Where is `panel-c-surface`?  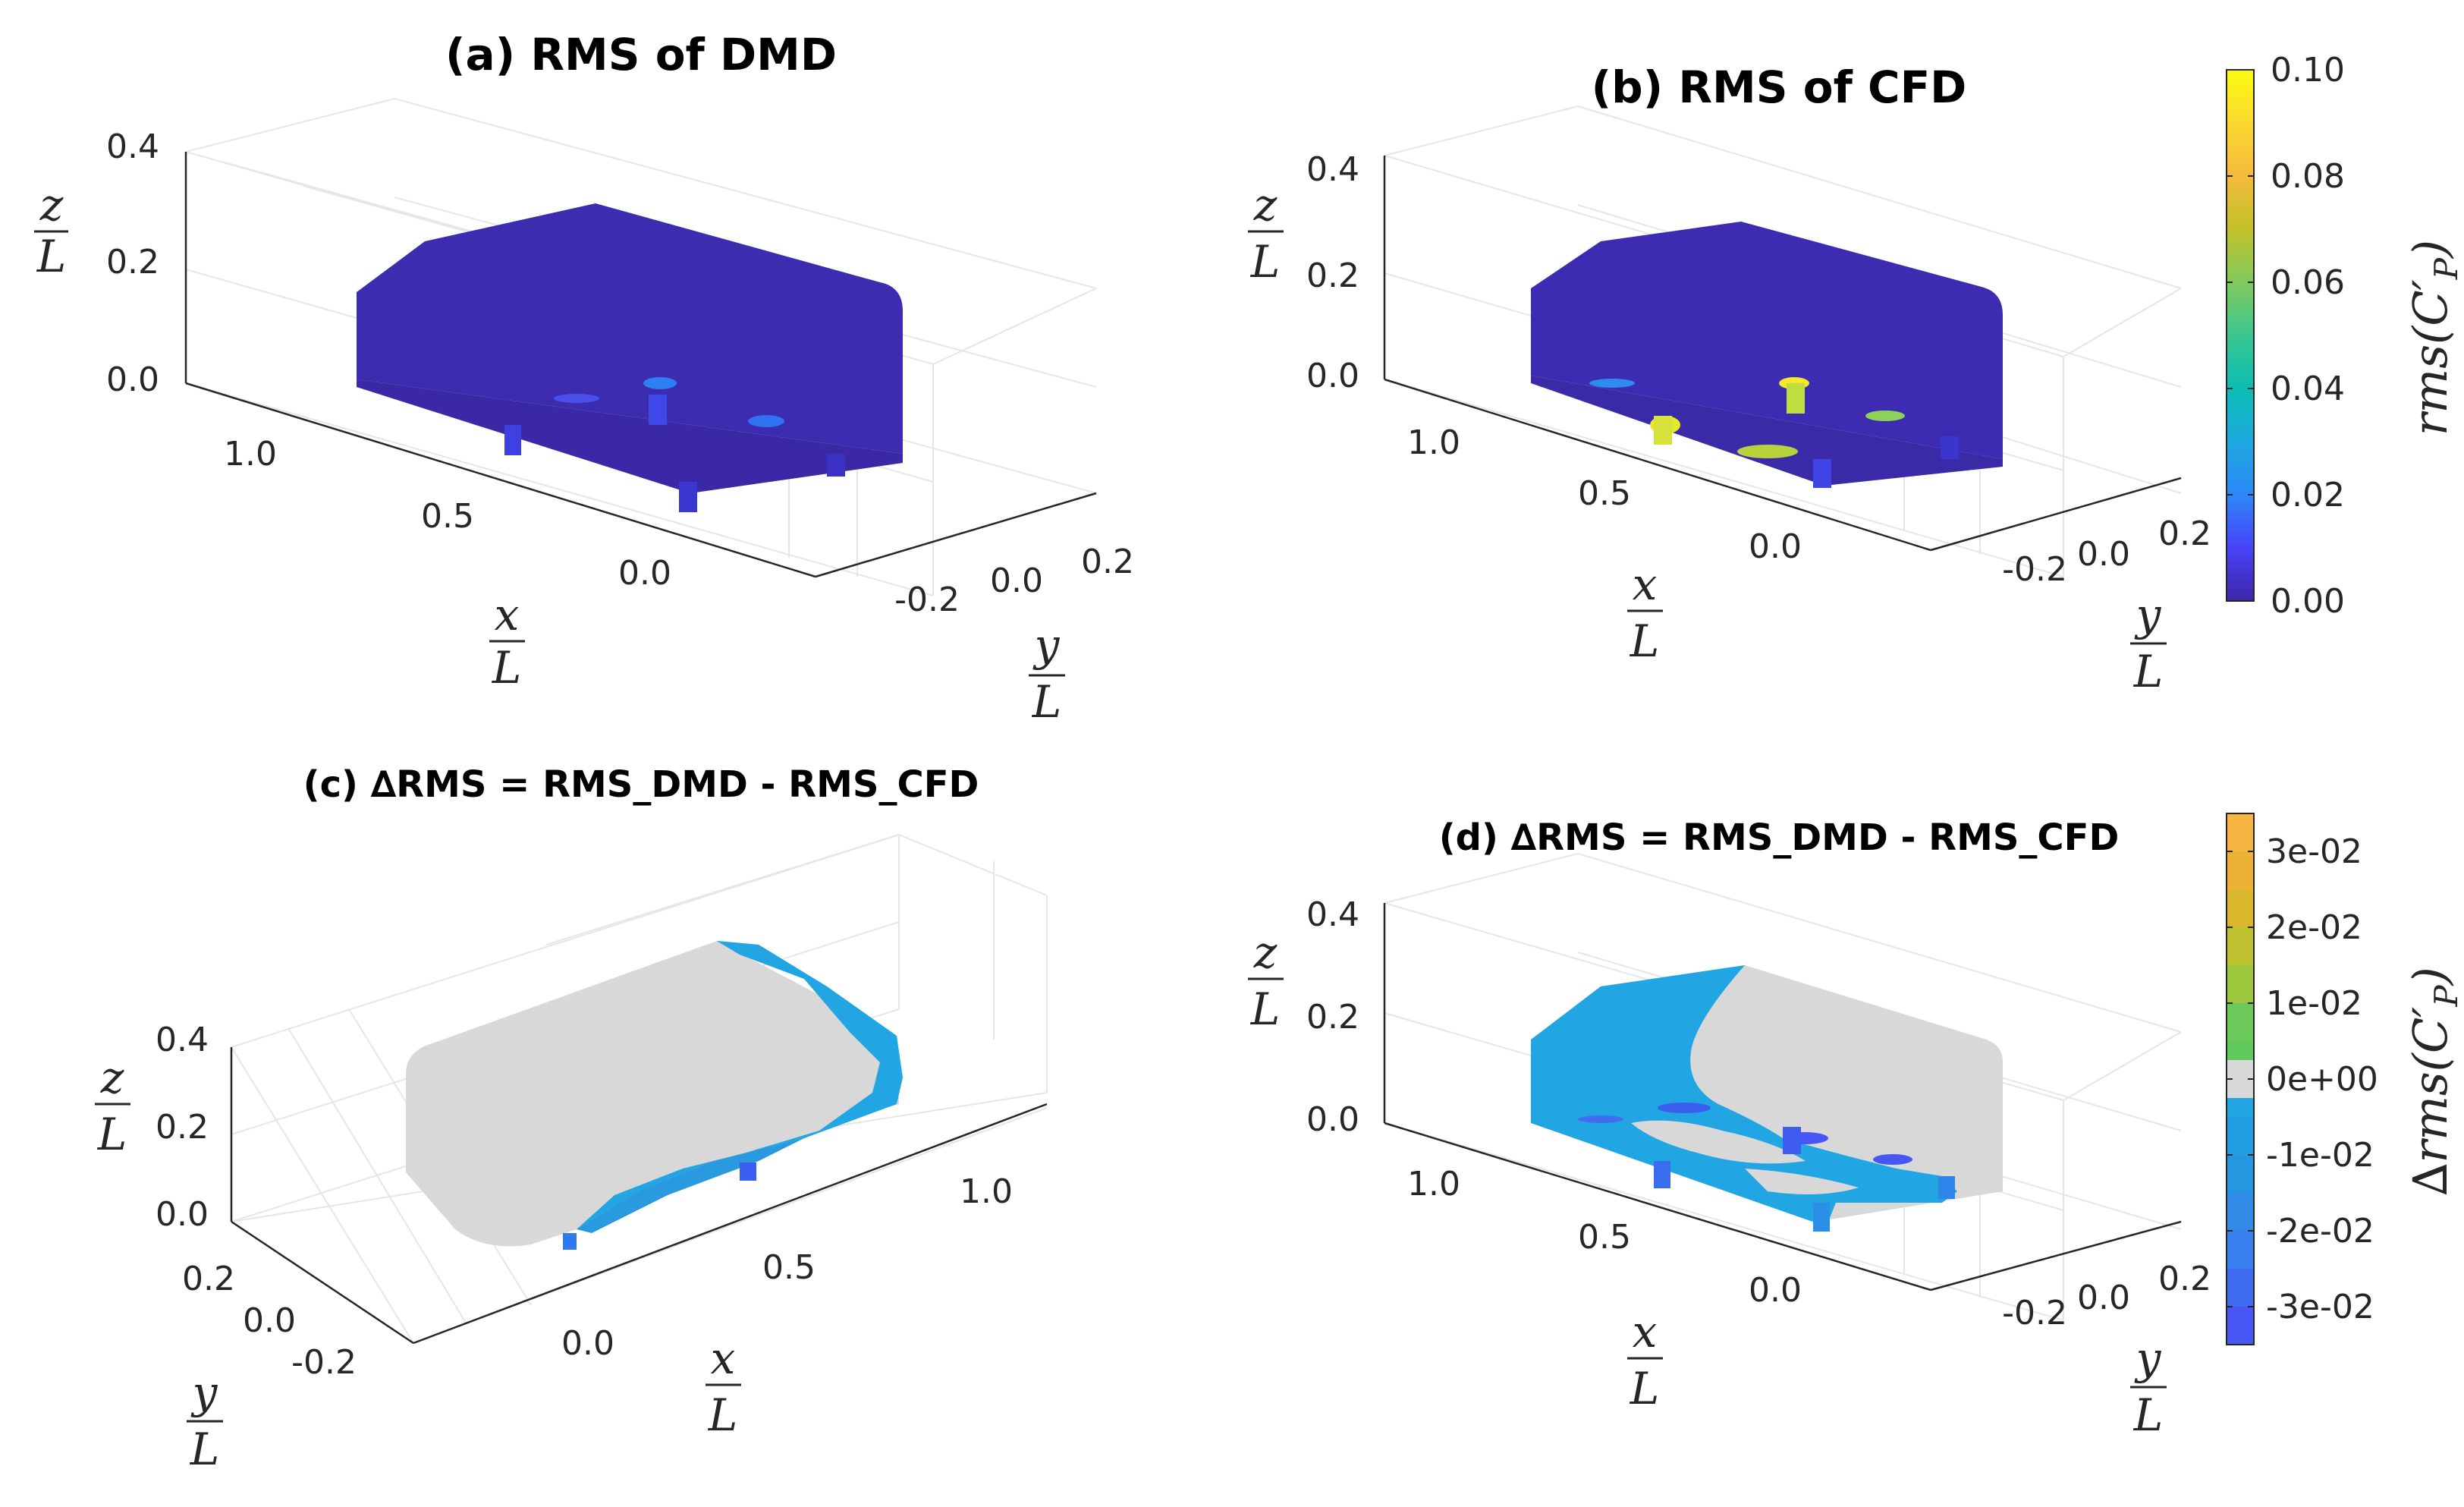
panel-c-surface is located at coordinates (652, 1094).